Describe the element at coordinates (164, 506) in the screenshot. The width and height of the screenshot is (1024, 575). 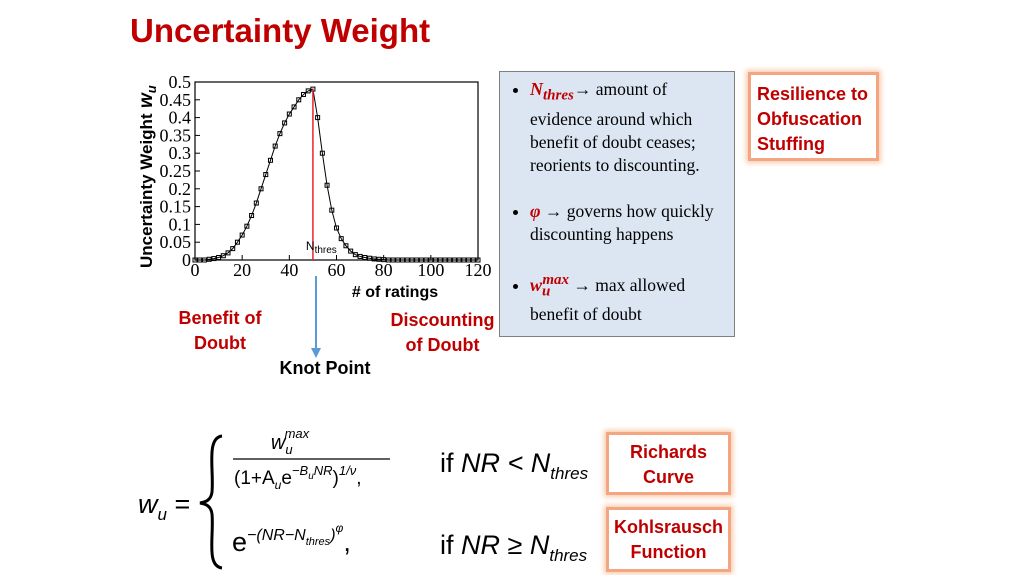
I see `formula-lhs: wu =` at that location.